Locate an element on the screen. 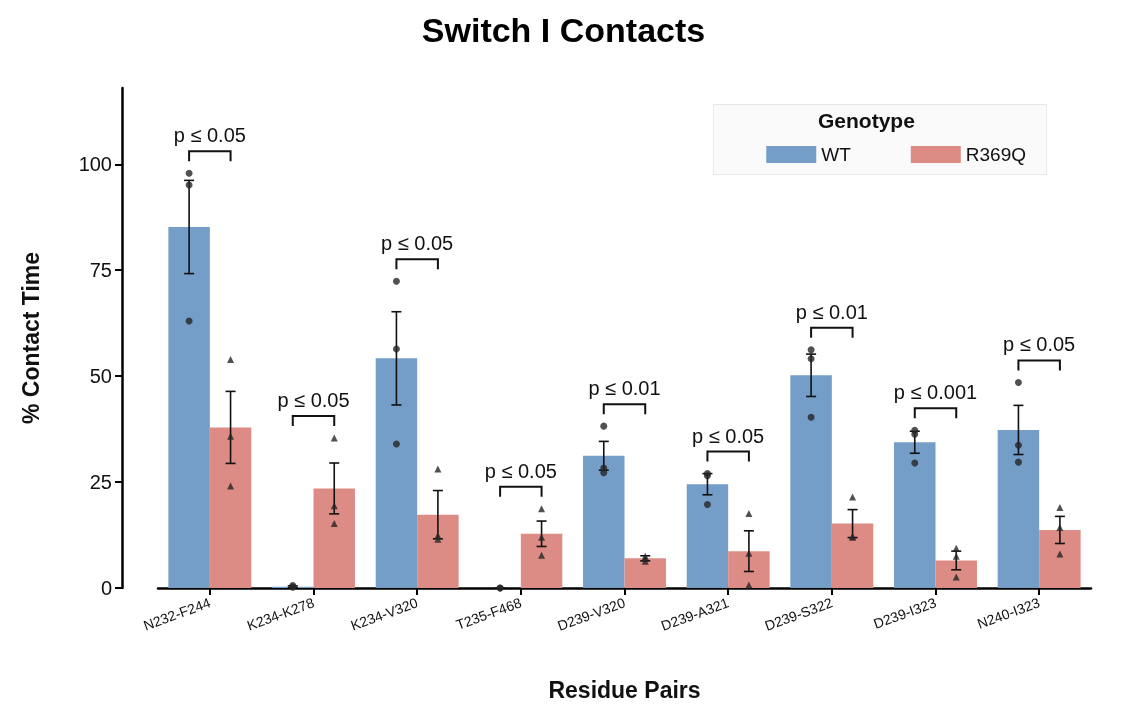 This screenshot has height=706, width=1127. x-axis-title: Residue Pairs is located at coordinates (624, 689).